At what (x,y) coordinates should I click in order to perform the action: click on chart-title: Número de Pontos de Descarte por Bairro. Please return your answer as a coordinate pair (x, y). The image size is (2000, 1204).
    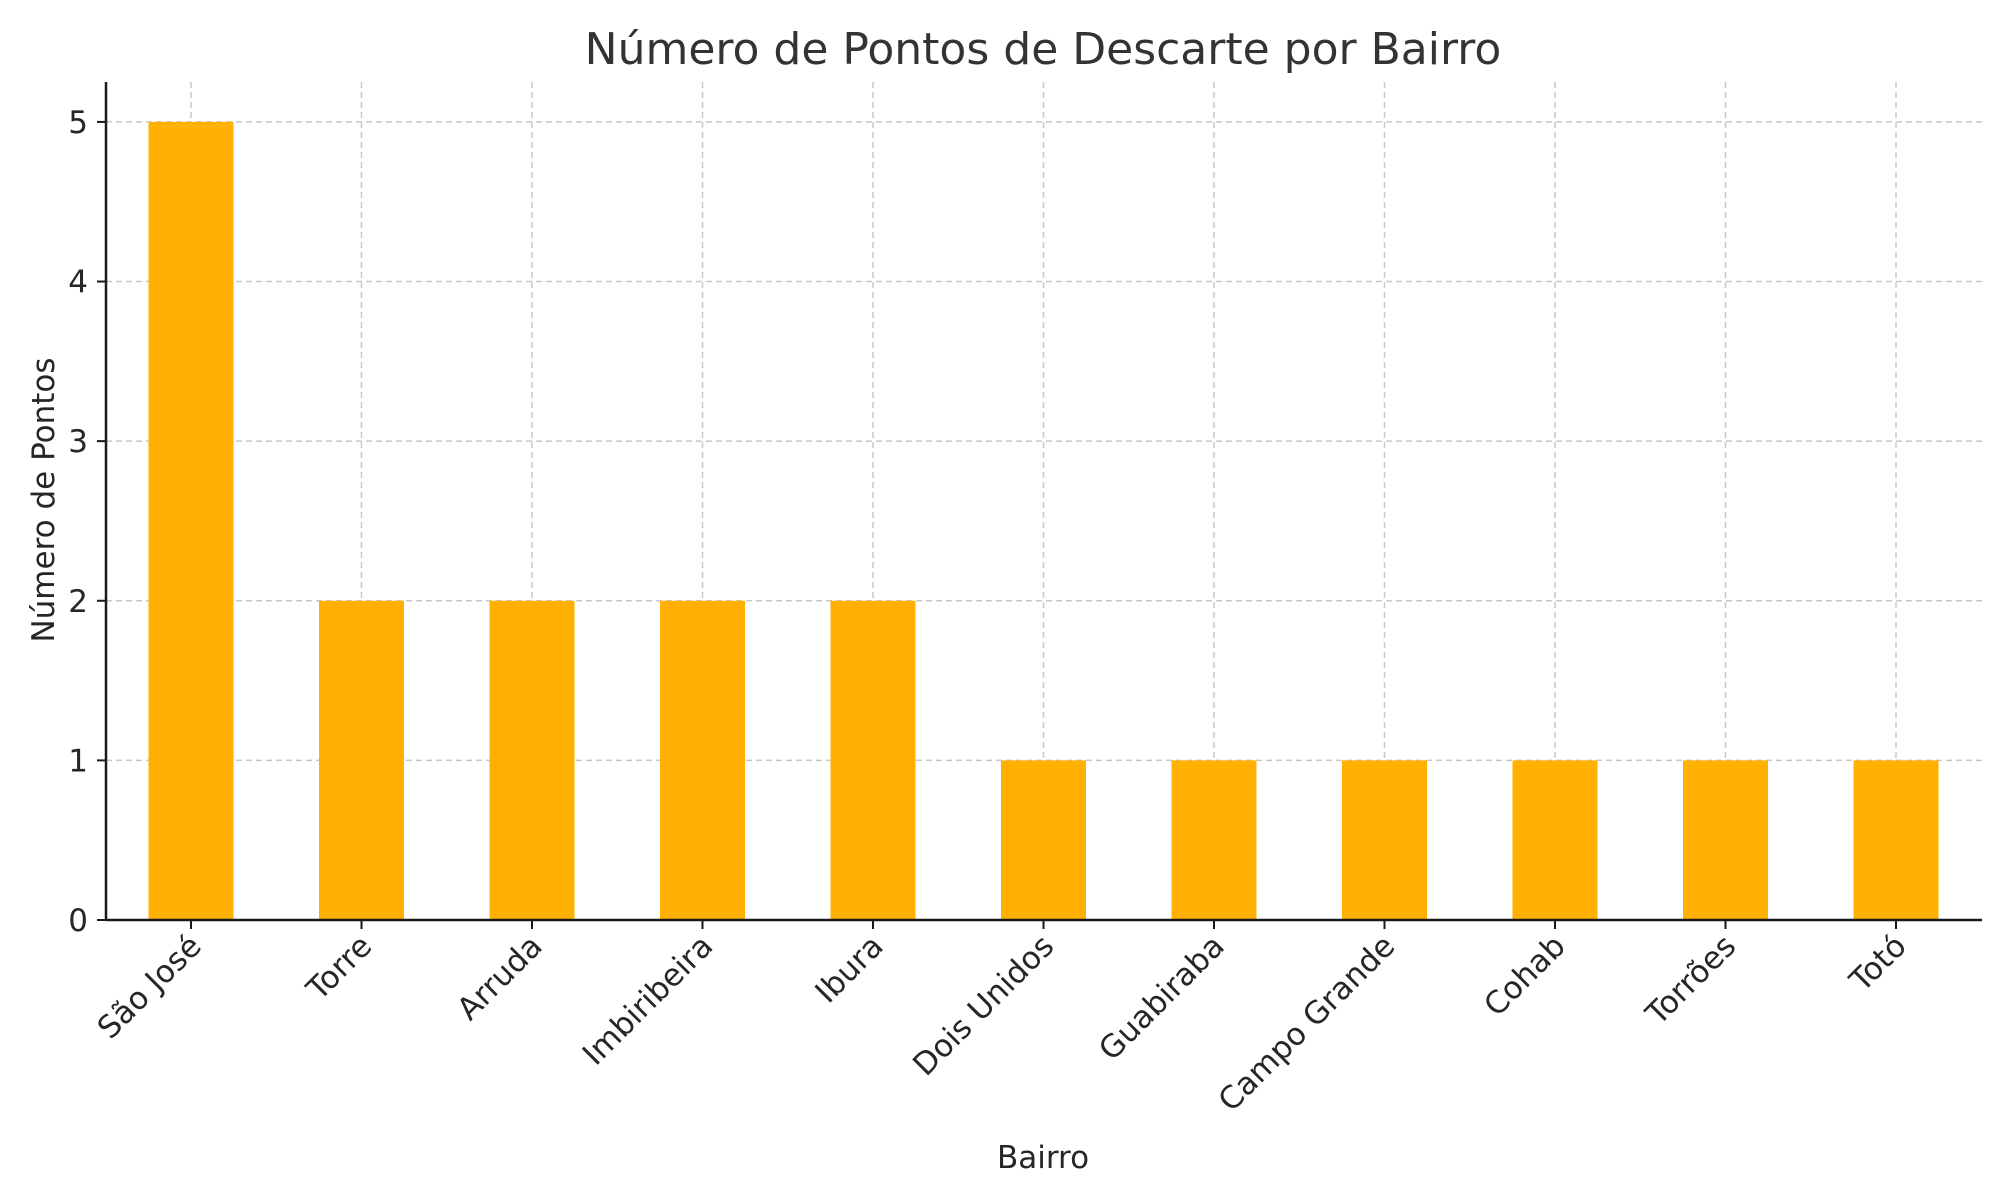
    Looking at the image, I should click on (1043, 49).